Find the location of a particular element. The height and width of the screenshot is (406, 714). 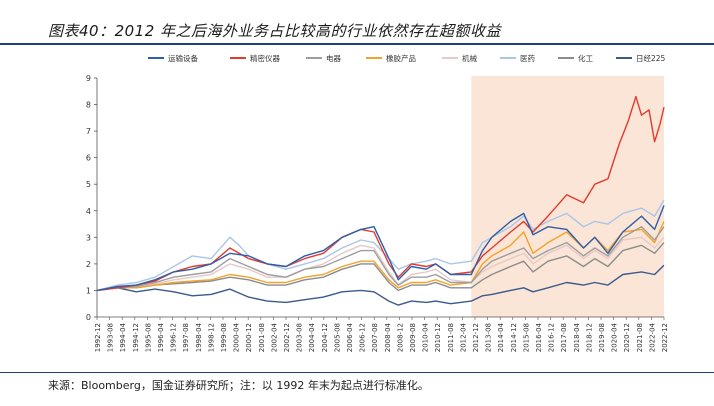

chart-legend: 运输设备 精密仪器 电器 橡胶产品 机械 医药 化工 日经225 is located at coordinates (407, 58).